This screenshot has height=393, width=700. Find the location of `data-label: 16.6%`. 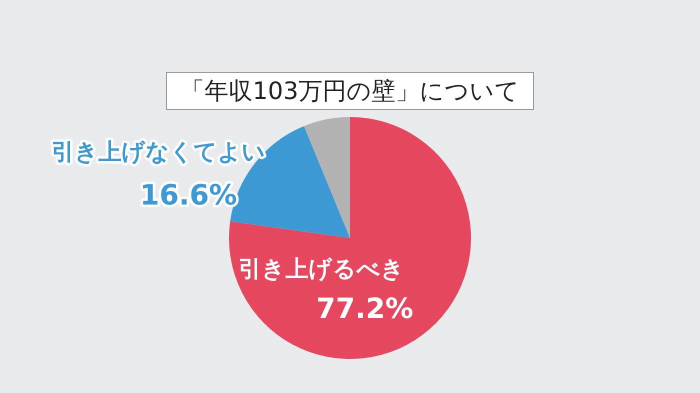

data-label: 16.6% is located at coordinates (189, 195).